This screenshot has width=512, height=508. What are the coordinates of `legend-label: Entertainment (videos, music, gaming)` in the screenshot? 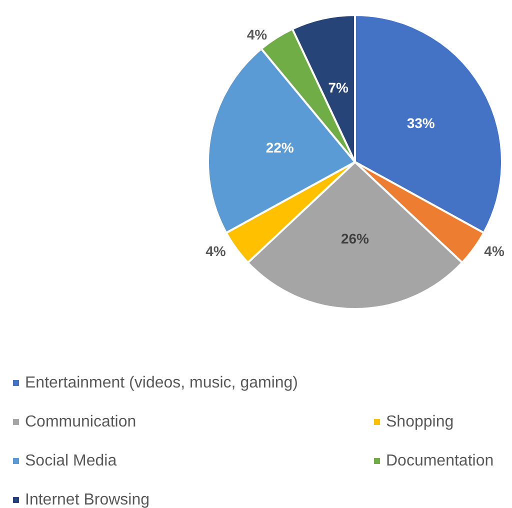 It's located at (161, 383).